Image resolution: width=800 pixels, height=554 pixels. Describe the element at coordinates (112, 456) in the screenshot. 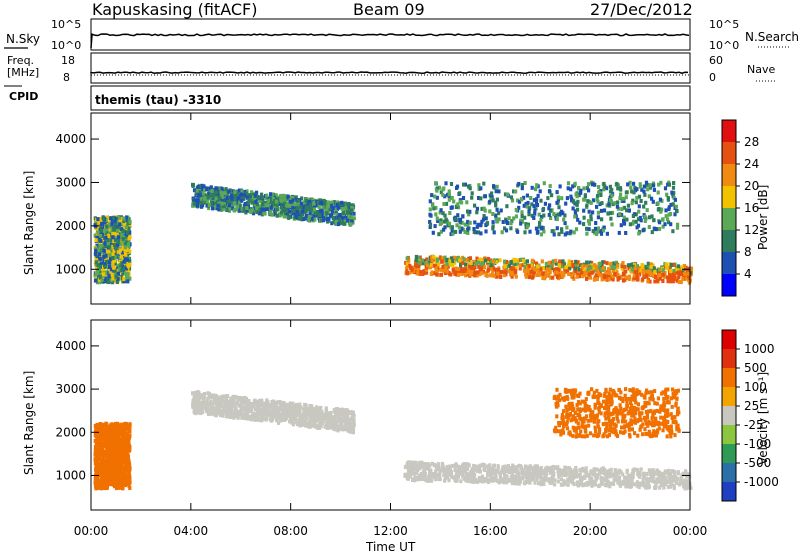

I see `echo-region` at that location.